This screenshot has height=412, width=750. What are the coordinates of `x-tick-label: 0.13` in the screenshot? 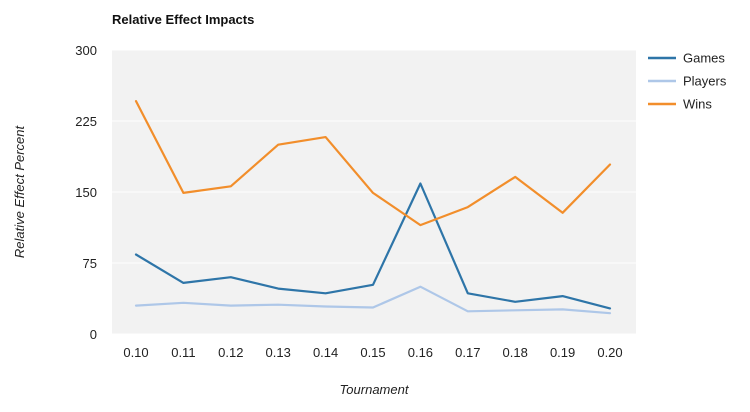 It's located at (278, 352).